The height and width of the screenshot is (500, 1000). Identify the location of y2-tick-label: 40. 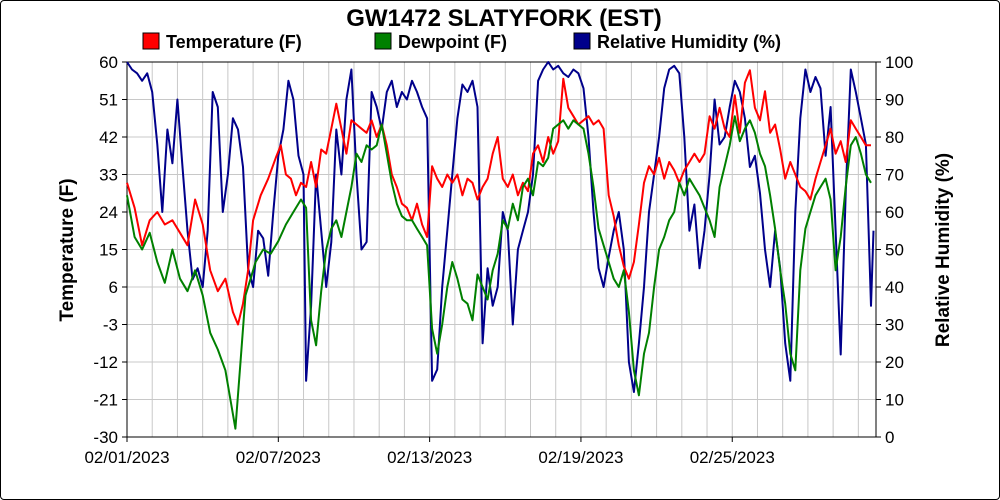
(894, 287).